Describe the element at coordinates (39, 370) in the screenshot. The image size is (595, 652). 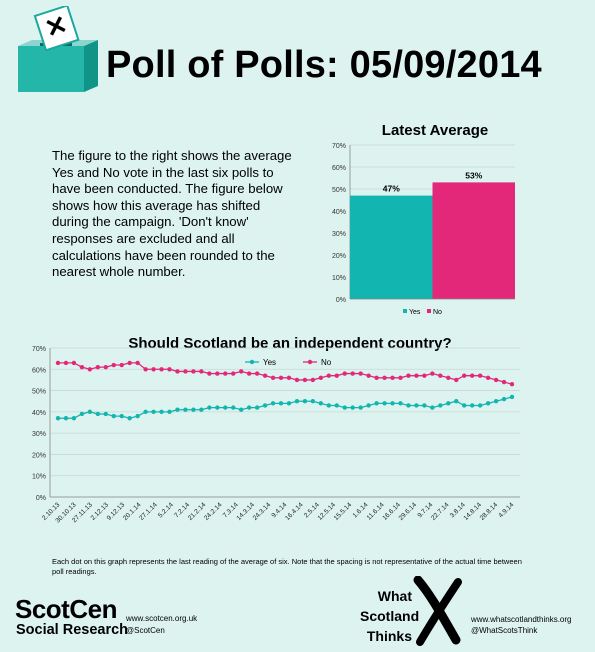
I see `line-y-tick-label: 60%` at that location.